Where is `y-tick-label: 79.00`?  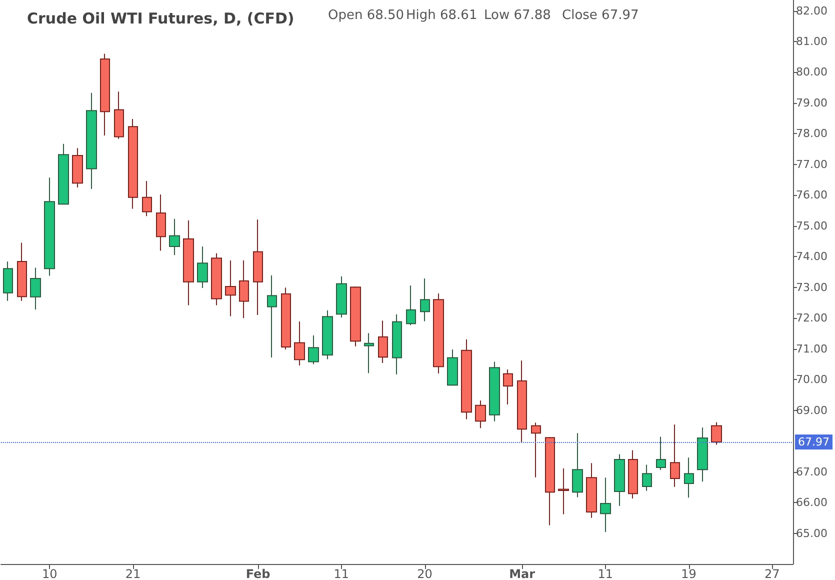 y-tick-label: 79.00 is located at coordinates (812, 103).